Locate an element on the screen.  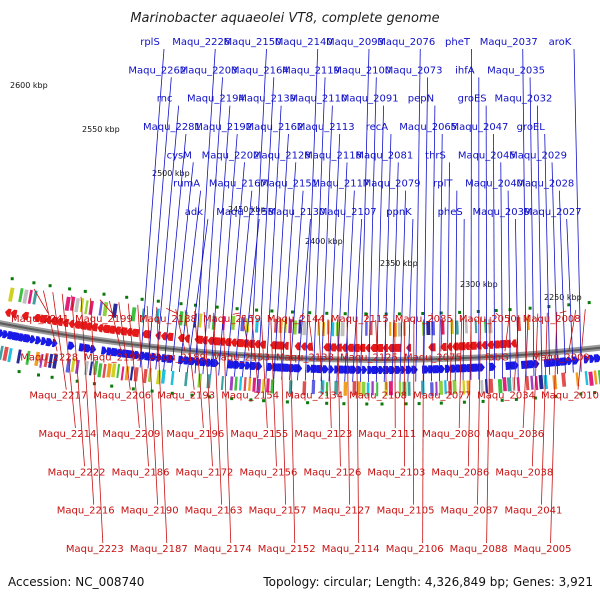
reverse-gene-label: Maqu_2034 is located at coordinates (506, 396).